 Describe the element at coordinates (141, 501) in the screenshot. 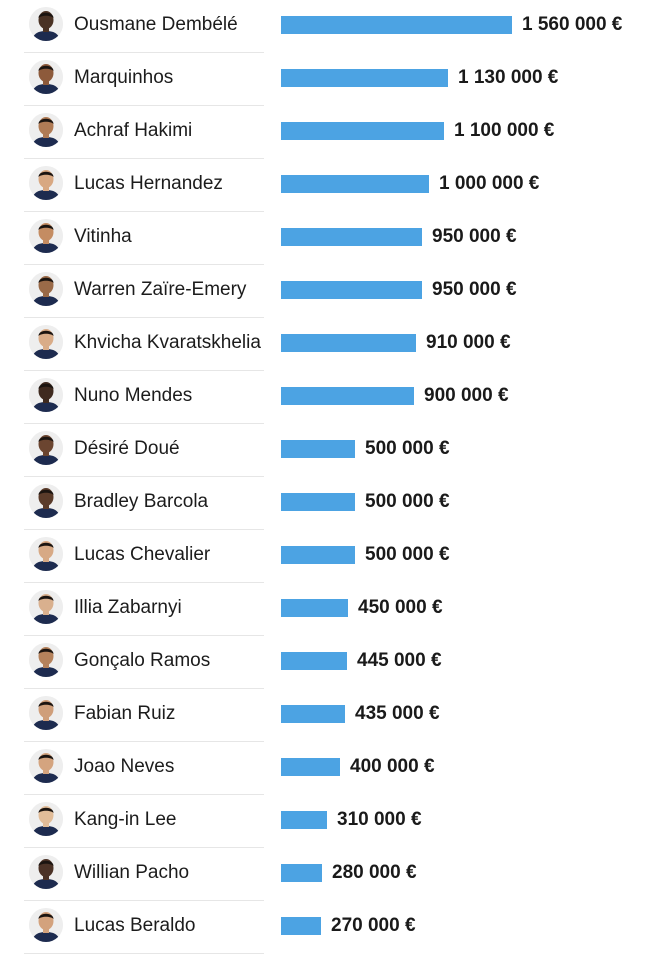

I see `player-name-label: Bradley Barcola` at that location.